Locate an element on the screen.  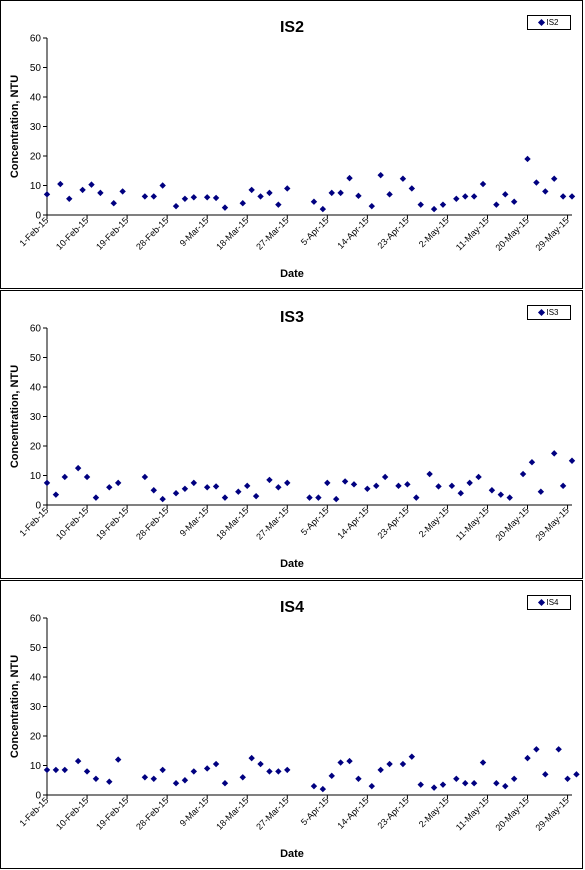
legend-label: IS2 is located at coordinates (552, 22).